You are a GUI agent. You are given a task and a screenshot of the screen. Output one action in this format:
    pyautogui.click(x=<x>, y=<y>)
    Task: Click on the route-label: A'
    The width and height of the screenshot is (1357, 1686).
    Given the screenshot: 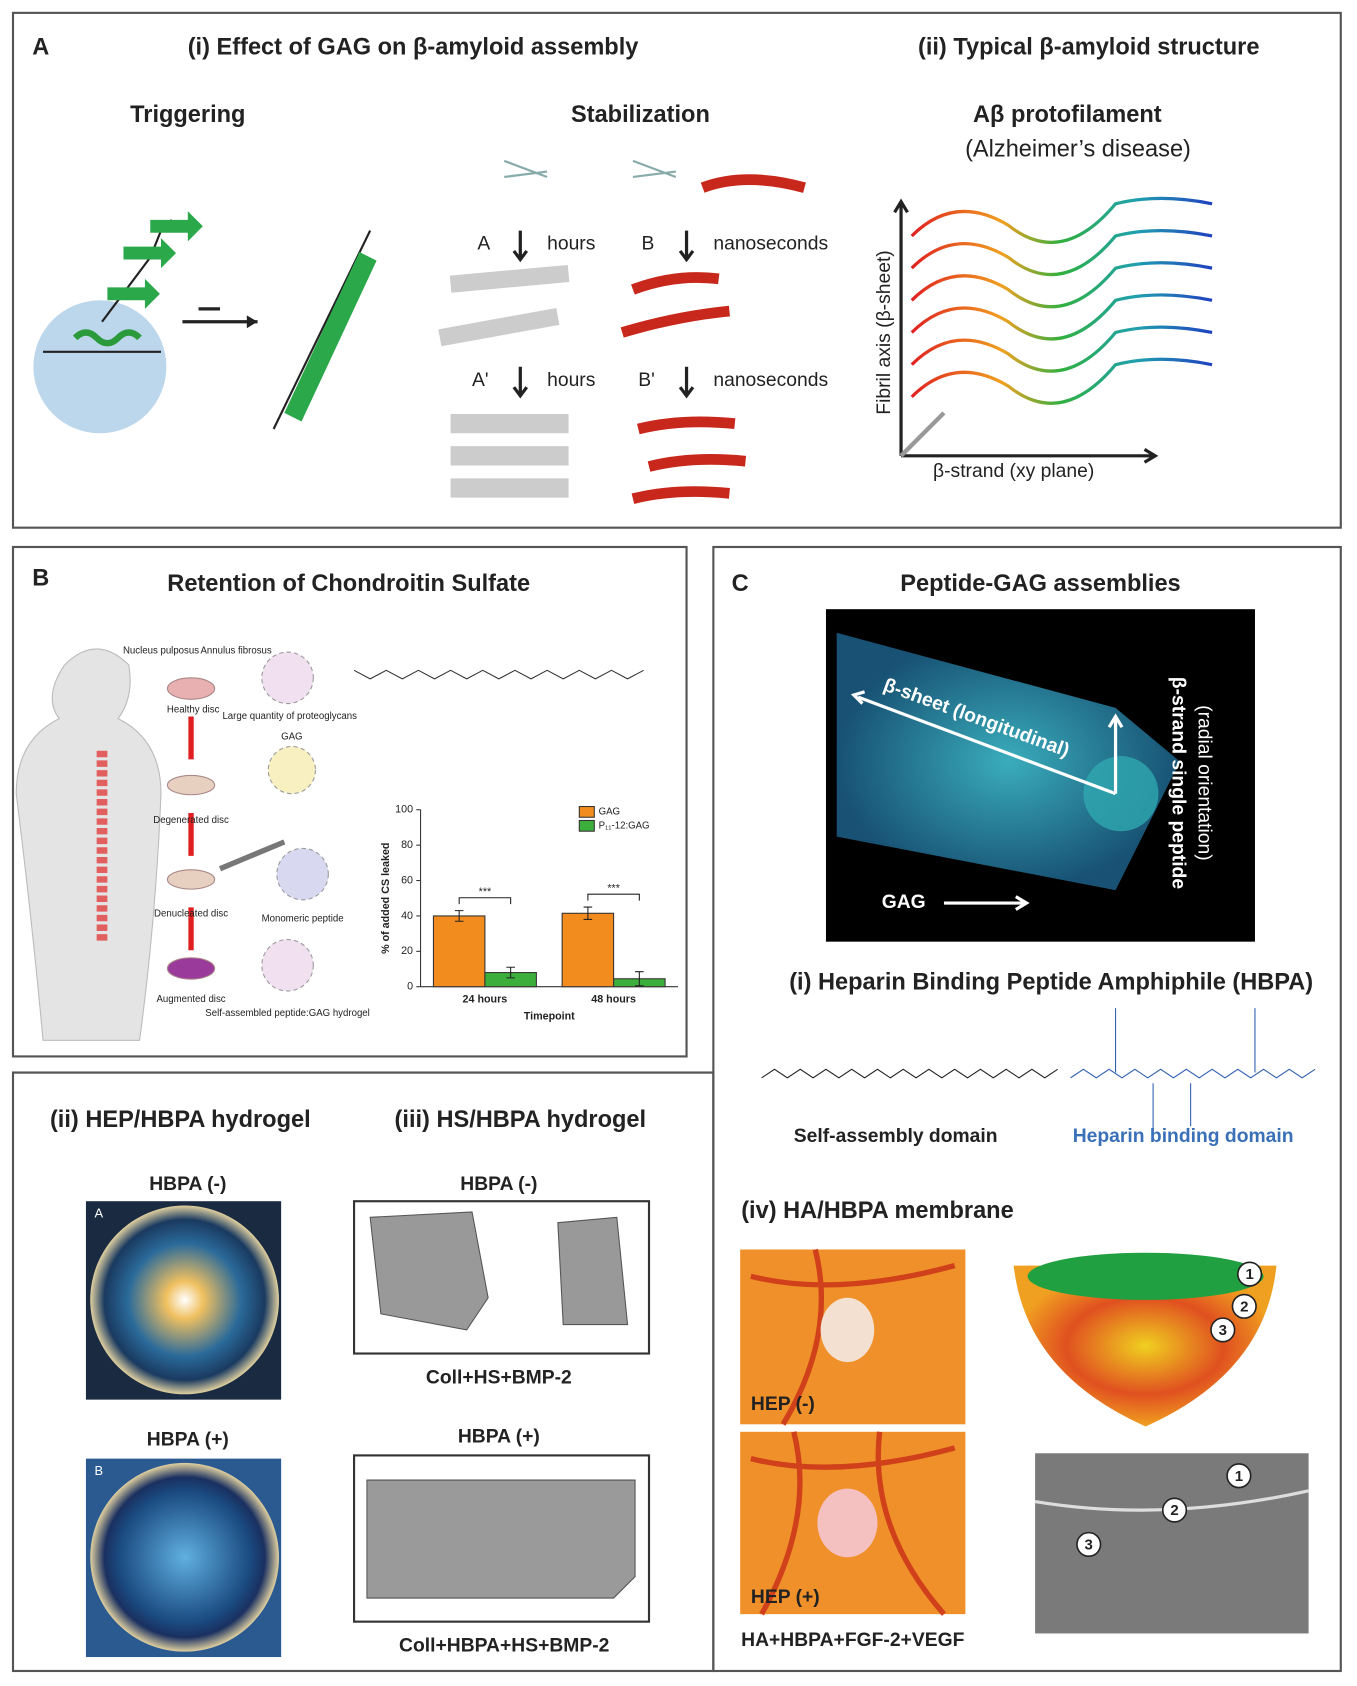 What is the action you would take?
    pyautogui.click(x=480, y=380)
    